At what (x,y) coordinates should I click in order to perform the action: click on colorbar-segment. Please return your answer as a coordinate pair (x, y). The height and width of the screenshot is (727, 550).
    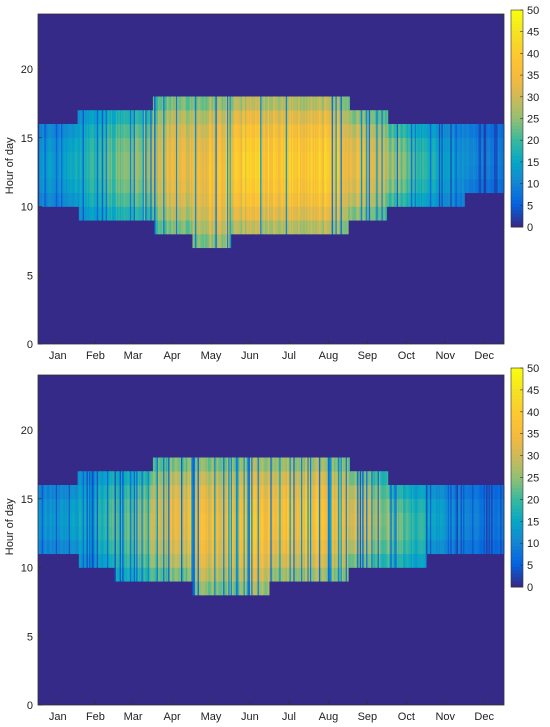
    Looking at the image, I should click on (517, 86).